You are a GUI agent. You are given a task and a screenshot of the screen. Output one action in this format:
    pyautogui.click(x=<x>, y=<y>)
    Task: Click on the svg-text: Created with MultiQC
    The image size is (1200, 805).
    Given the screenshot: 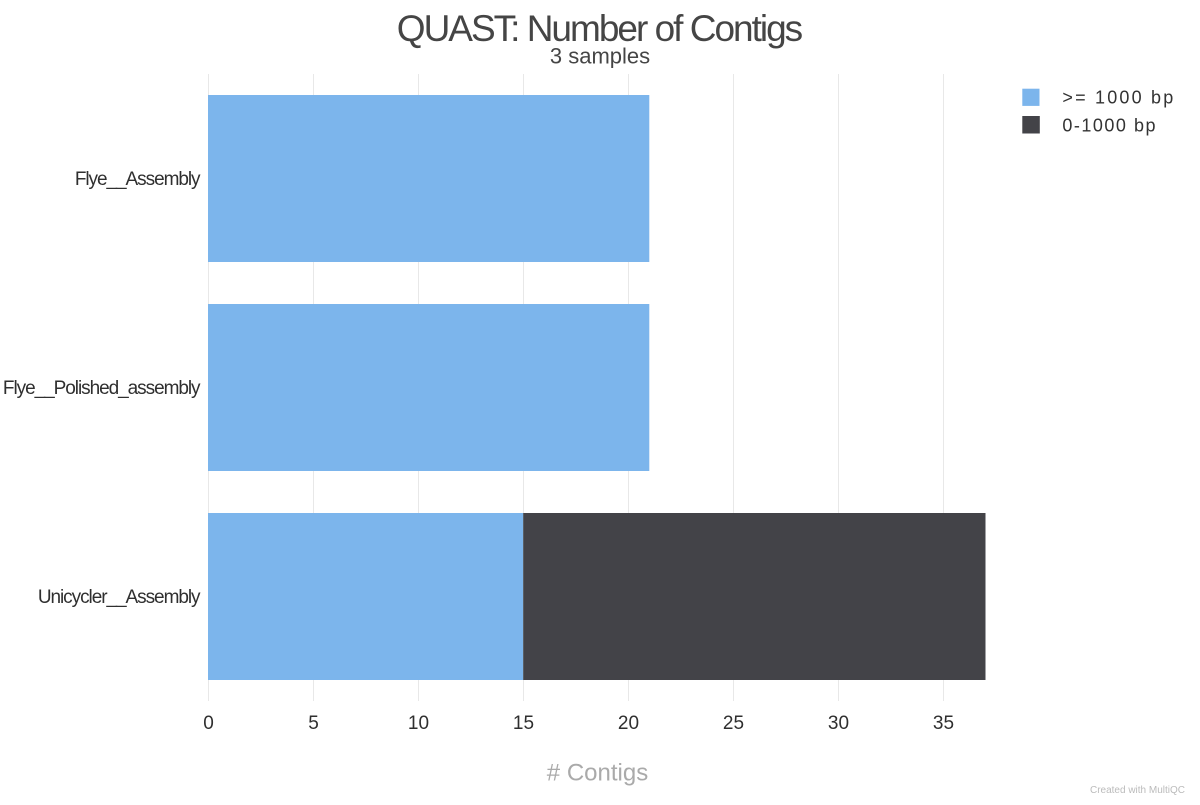 What is the action you would take?
    pyautogui.click(x=1137, y=790)
    